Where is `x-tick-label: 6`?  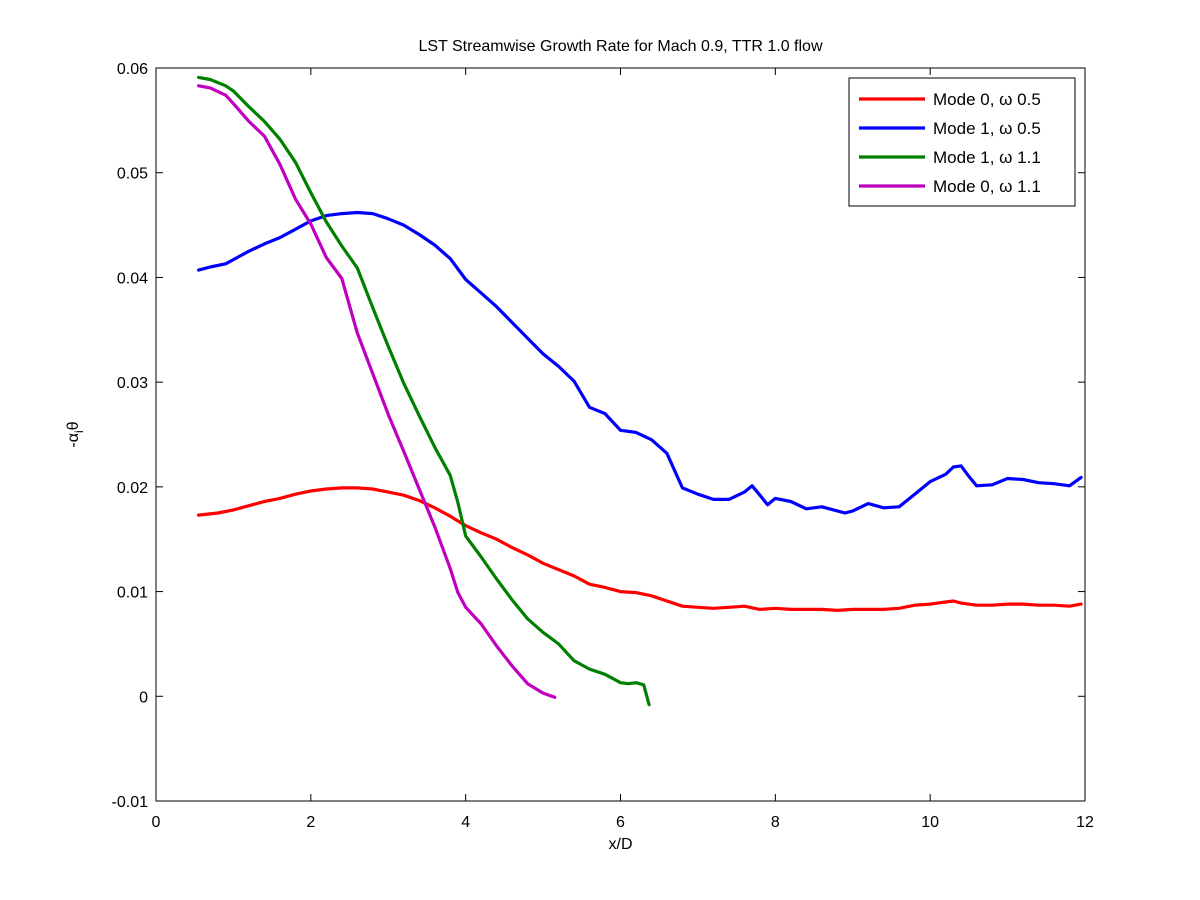 x-tick-label: 6 is located at coordinates (620, 822).